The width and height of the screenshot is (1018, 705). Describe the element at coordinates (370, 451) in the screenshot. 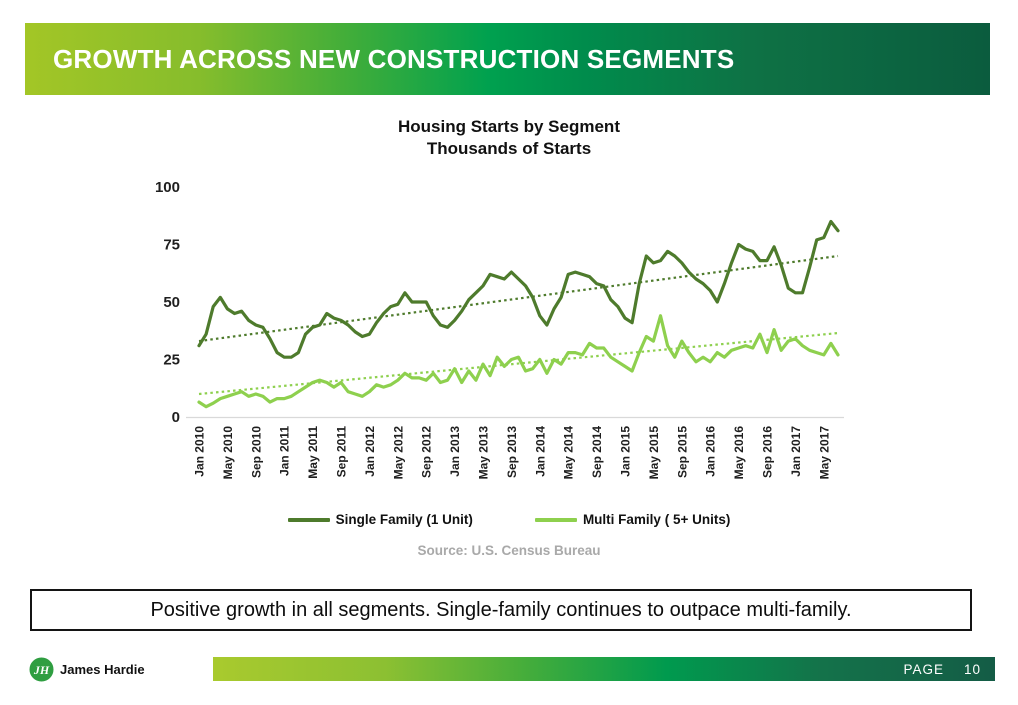

I see `x-axis-tick-label: Jan 2012` at that location.